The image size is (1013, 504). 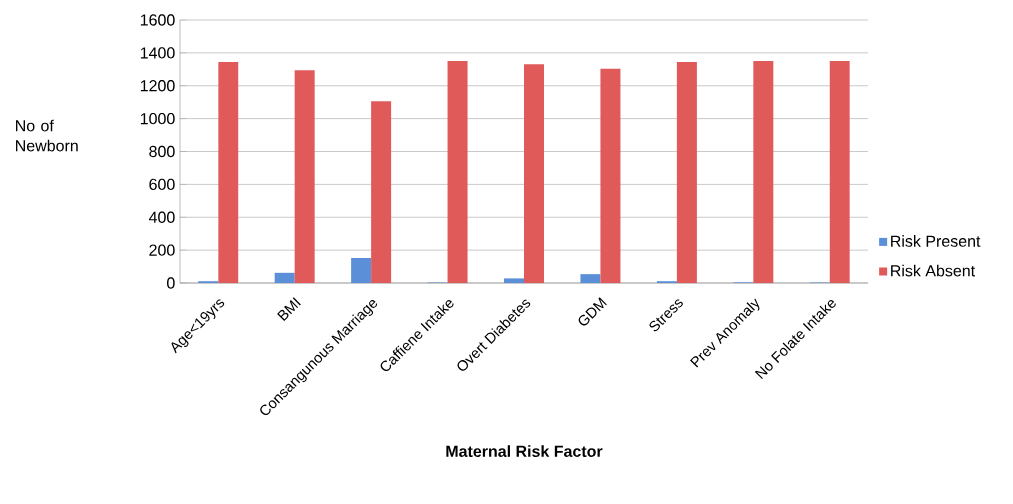 I want to click on y-tick-label: 1600, so click(x=157, y=20).